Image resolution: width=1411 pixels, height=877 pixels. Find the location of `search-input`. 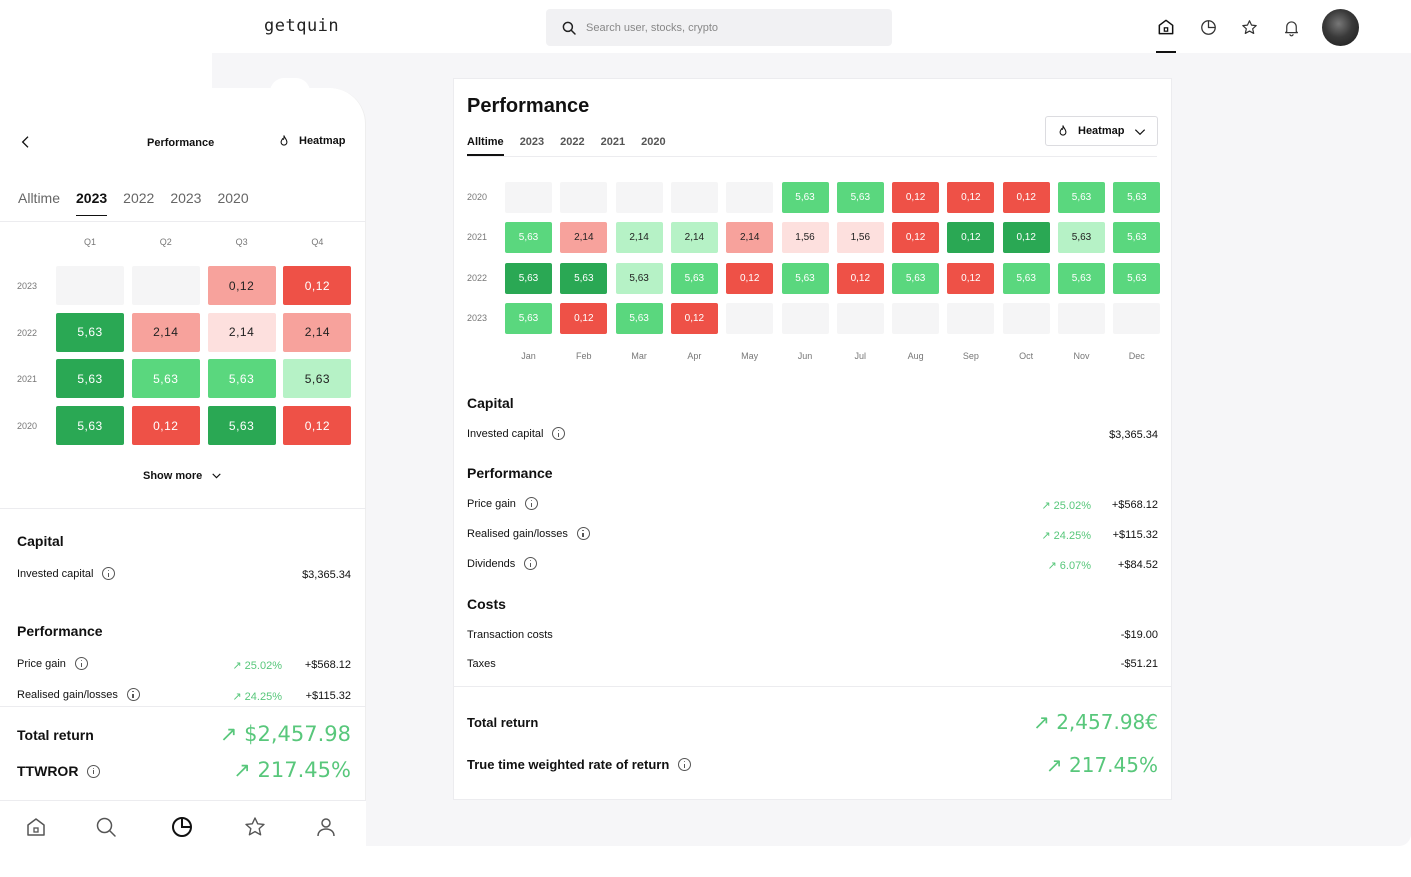

search-input is located at coordinates (726, 27).